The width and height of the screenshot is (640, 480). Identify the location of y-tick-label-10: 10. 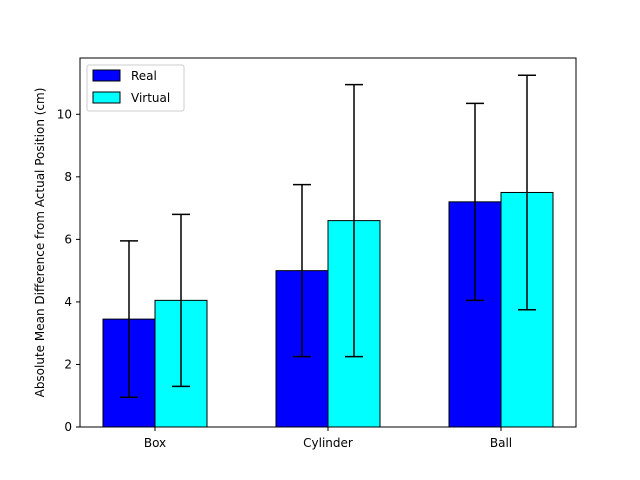
(64, 114).